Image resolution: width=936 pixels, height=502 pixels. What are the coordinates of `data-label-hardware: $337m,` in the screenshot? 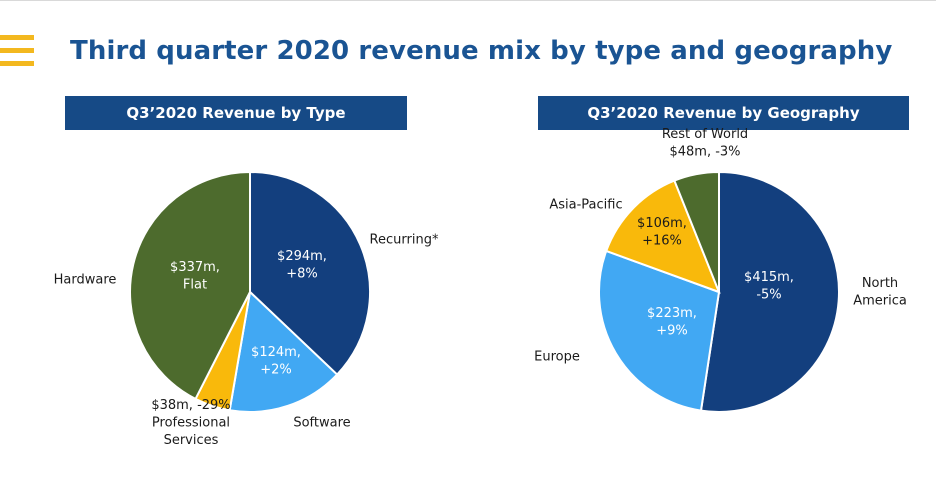 It's located at (195, 267).